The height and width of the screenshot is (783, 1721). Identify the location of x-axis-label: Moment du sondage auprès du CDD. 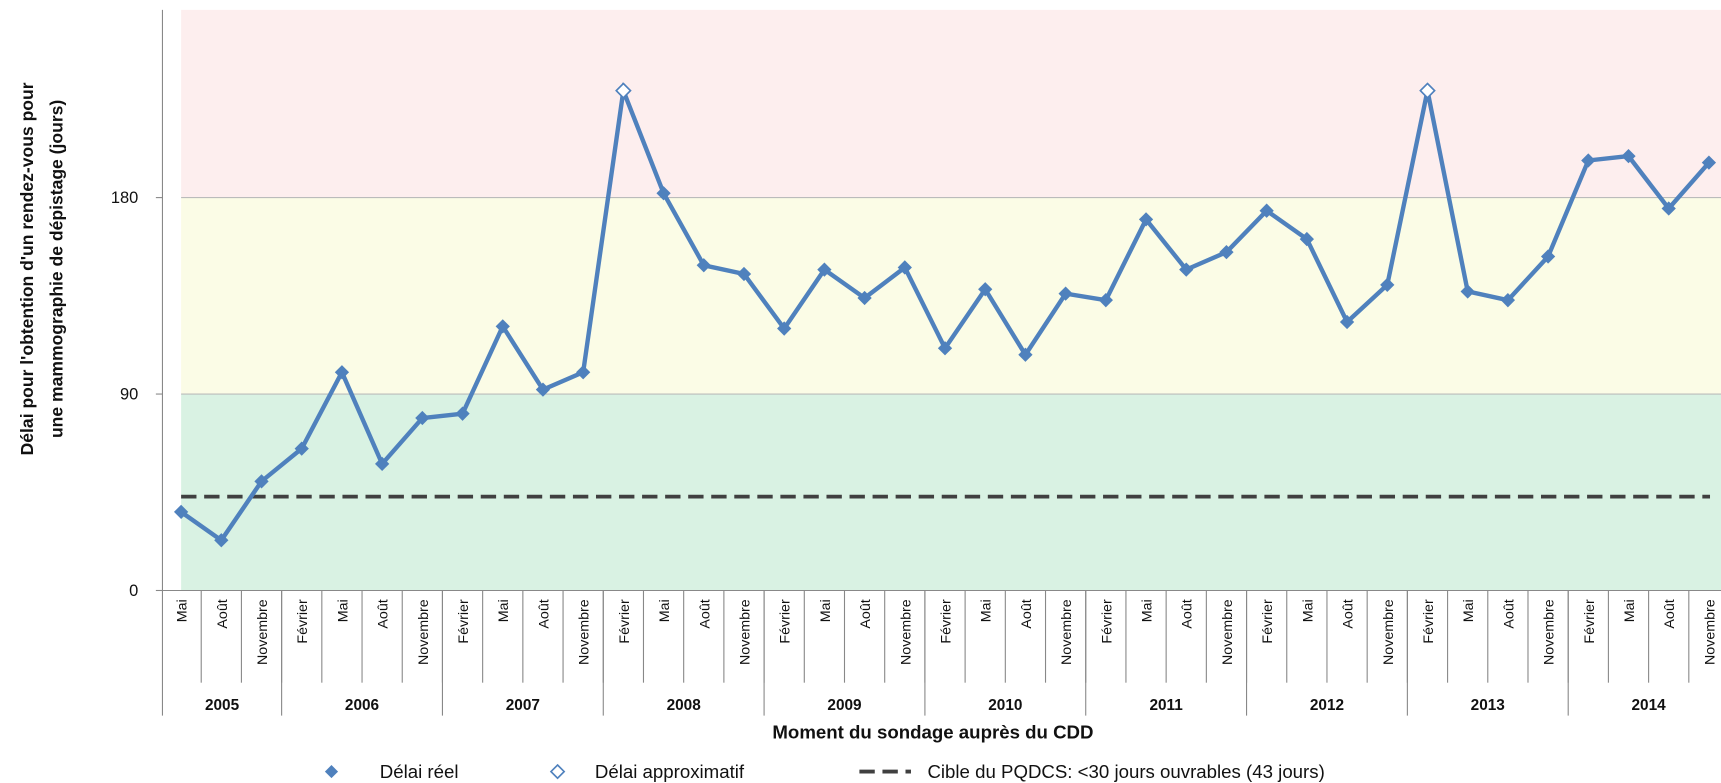
(932, 732).